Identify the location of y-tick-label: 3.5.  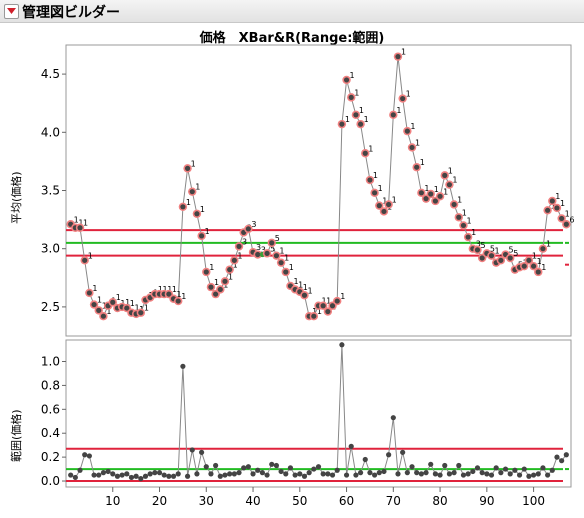
(50, 191).